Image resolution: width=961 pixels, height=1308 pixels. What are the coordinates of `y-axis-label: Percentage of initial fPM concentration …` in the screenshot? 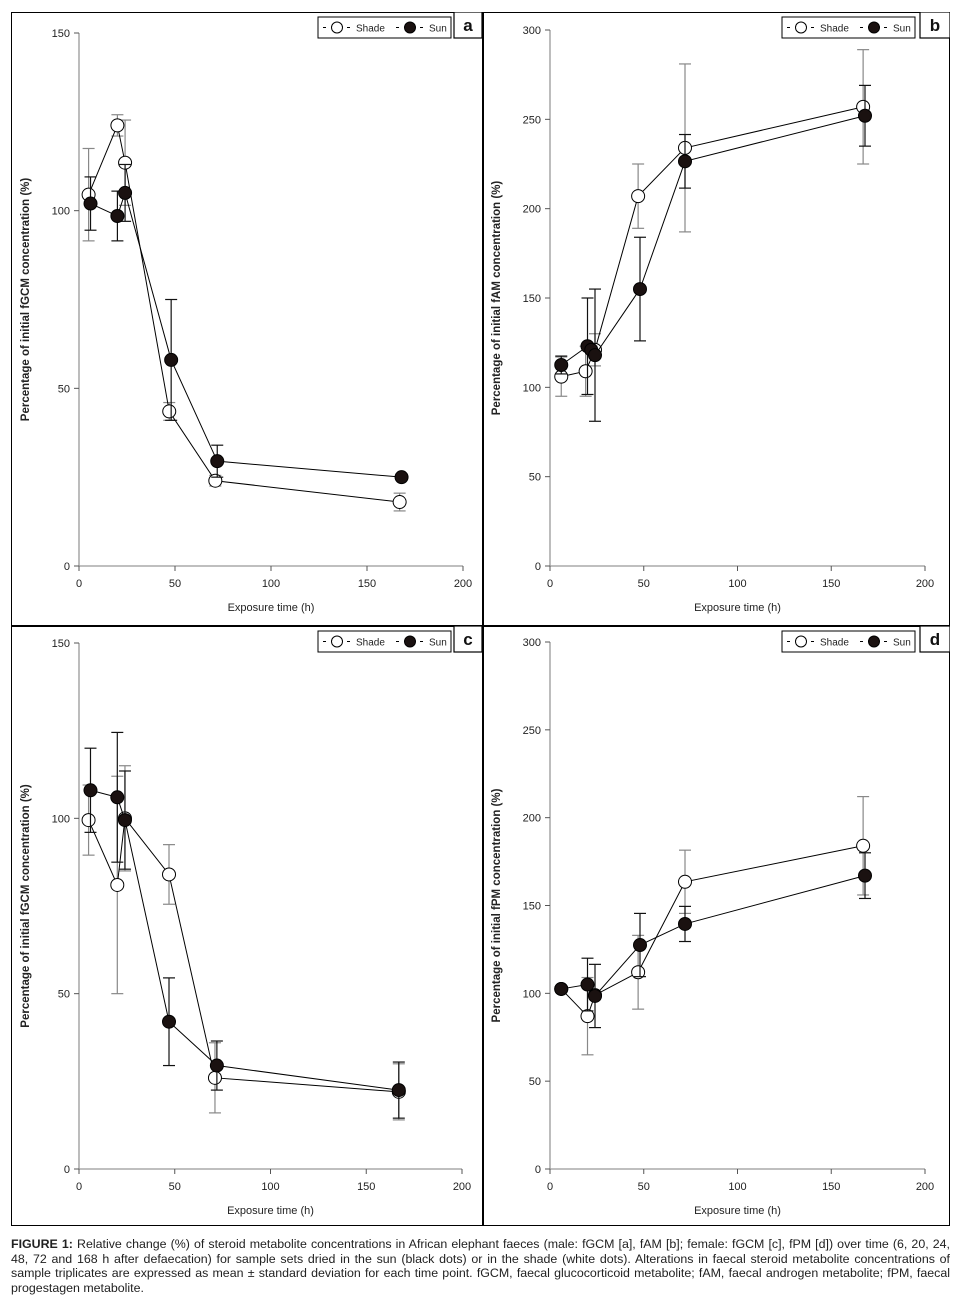 It's located at (497, 905).